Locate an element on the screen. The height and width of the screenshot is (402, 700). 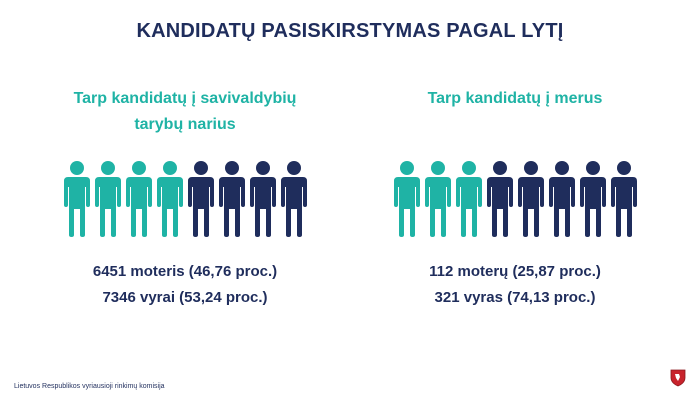
men-count: 7346 vyrai (53,24 proc.) is located at coordinates (185, 297).